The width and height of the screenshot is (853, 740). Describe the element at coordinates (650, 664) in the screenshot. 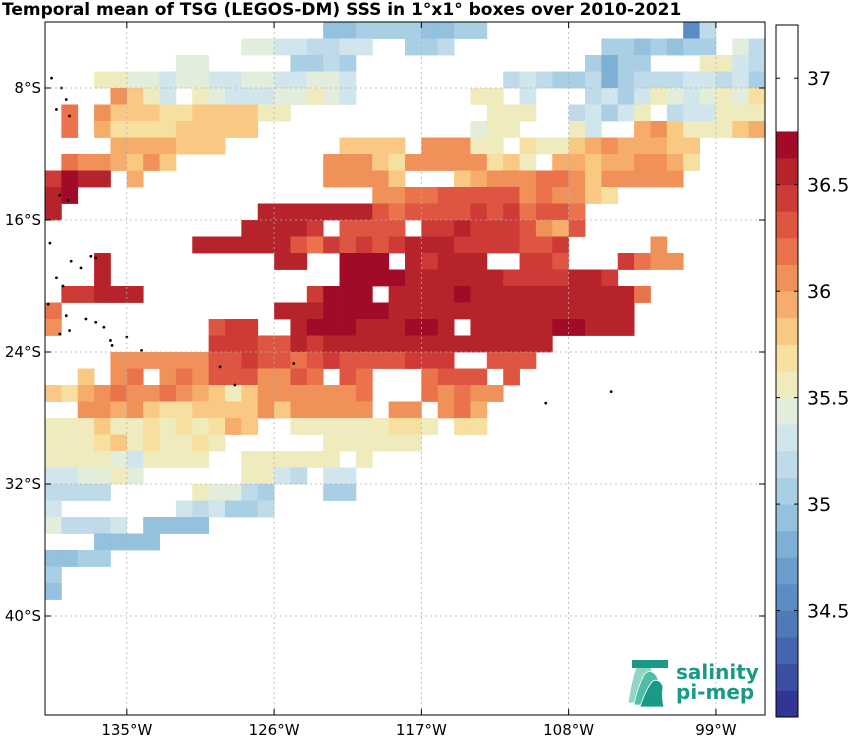

I see `logo-top-bar` at that location.